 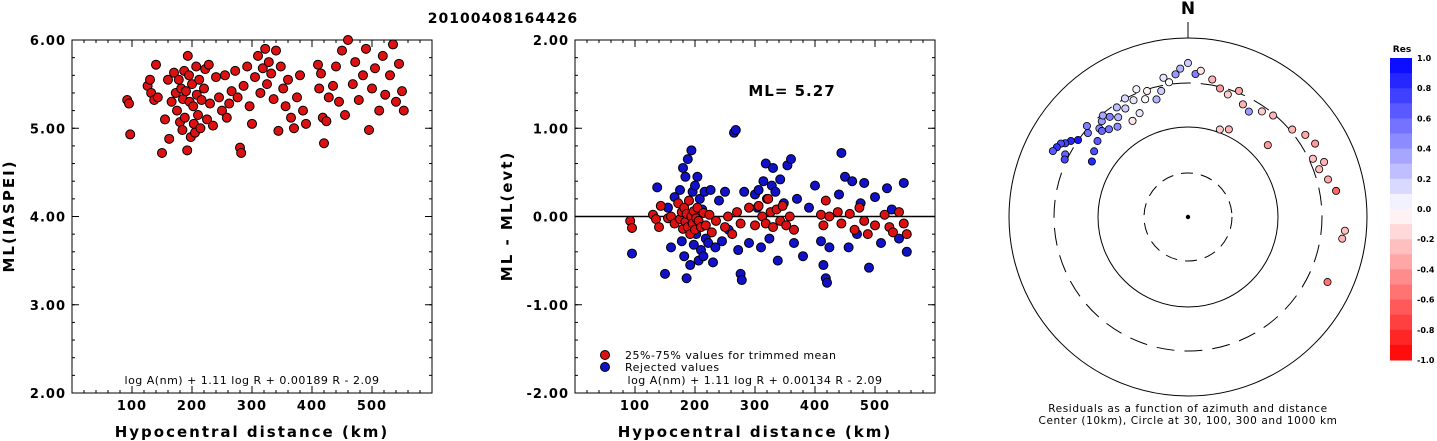 I want to click on panel2-xlabel: Hypocentral distance (km), so click(x=755, y=432).